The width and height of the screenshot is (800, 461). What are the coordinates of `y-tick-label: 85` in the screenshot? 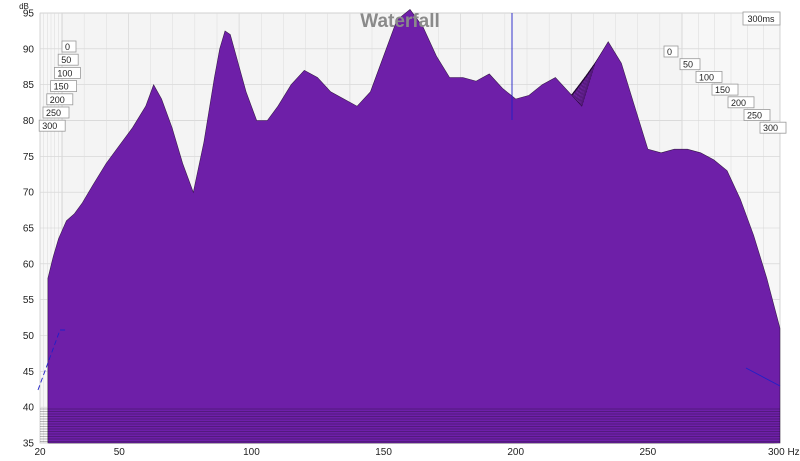 It's located at (29, 85).